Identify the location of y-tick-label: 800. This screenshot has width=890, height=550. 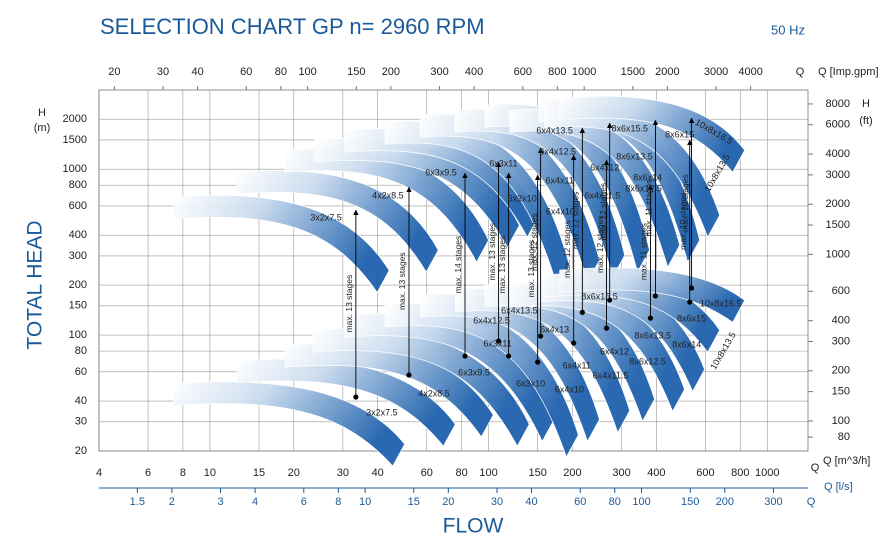
(78, 185).